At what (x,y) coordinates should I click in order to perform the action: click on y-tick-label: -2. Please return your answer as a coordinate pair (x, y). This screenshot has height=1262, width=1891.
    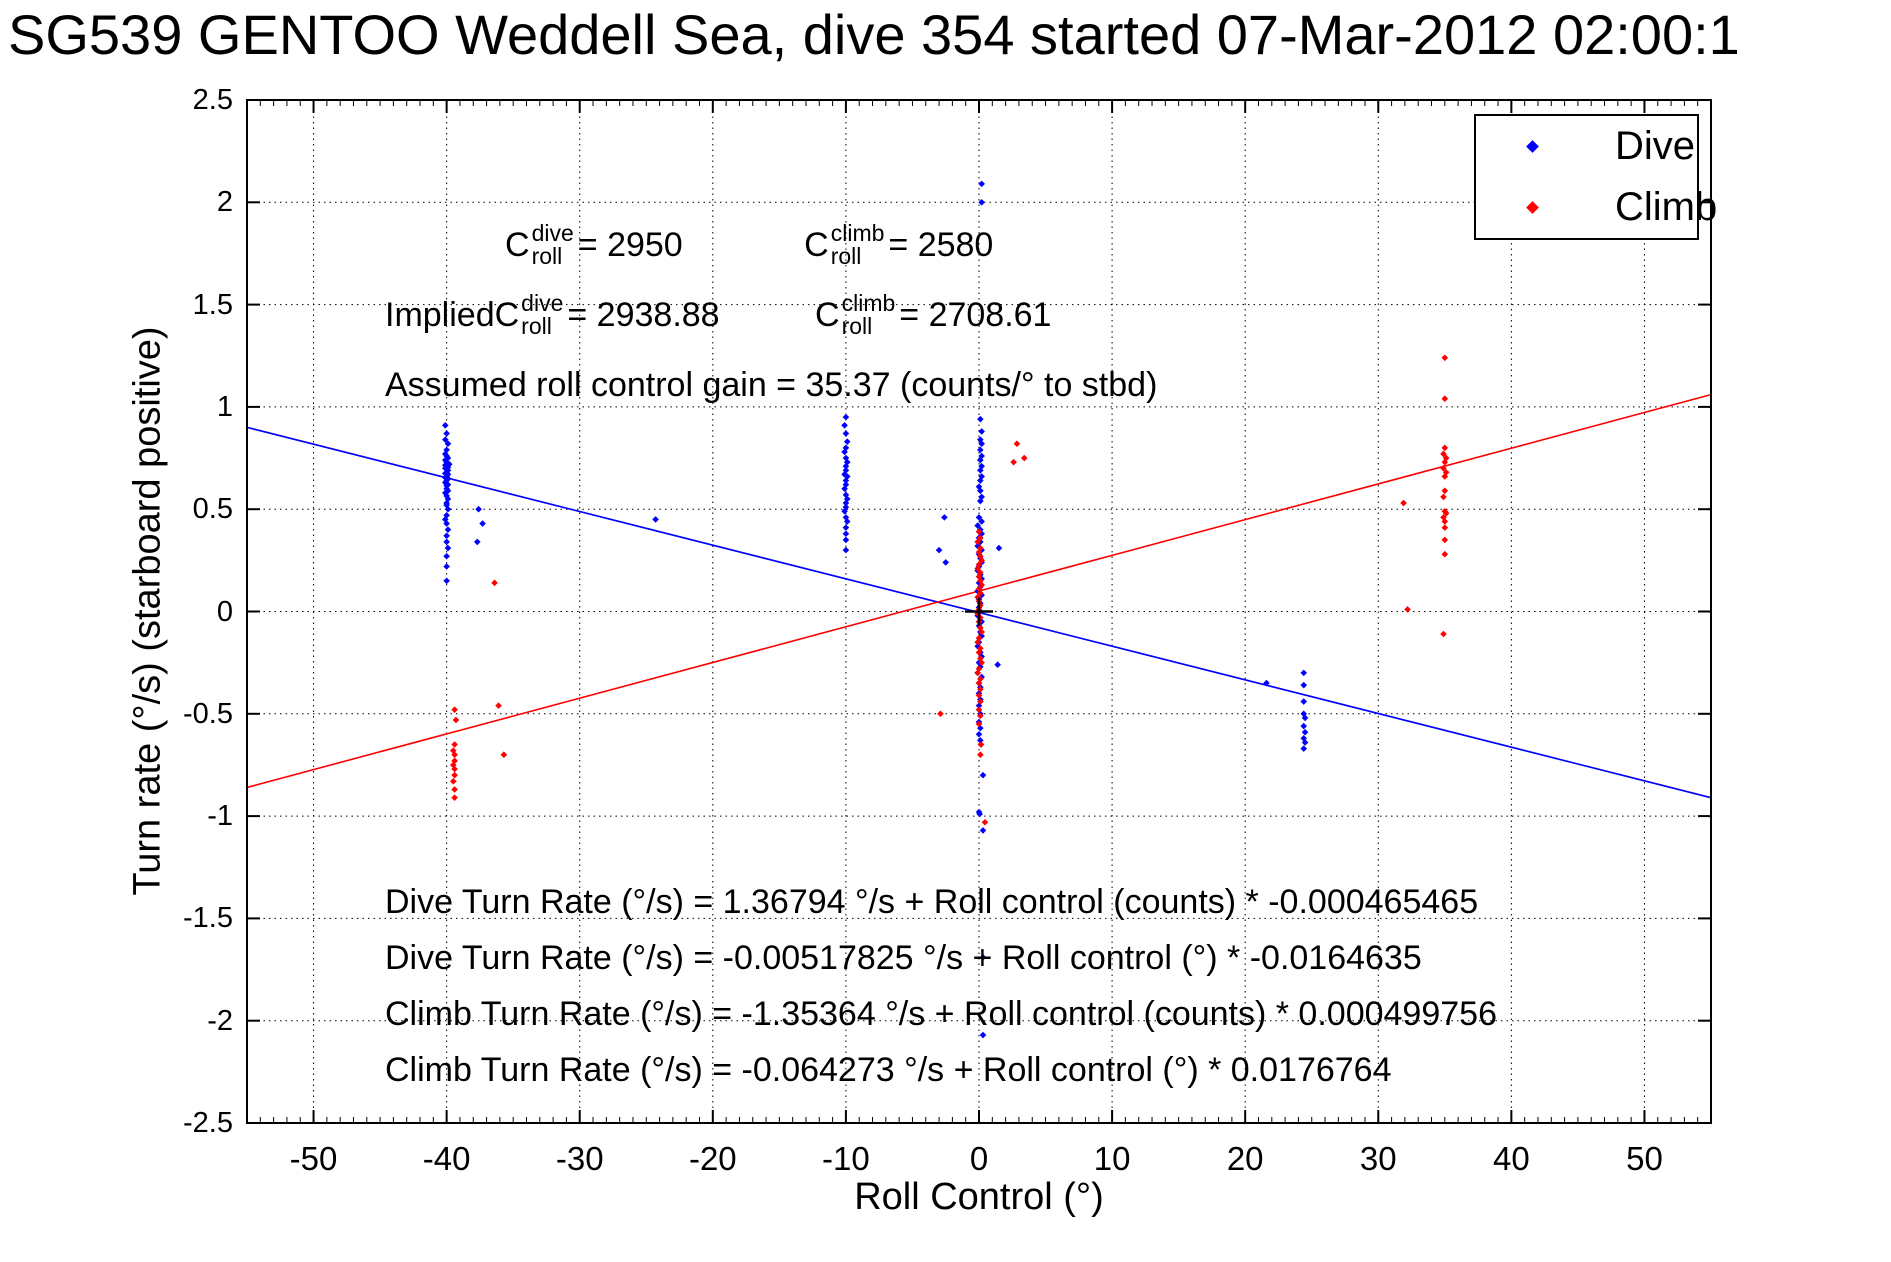
    Looking at the image, I should click on (220, 1020).